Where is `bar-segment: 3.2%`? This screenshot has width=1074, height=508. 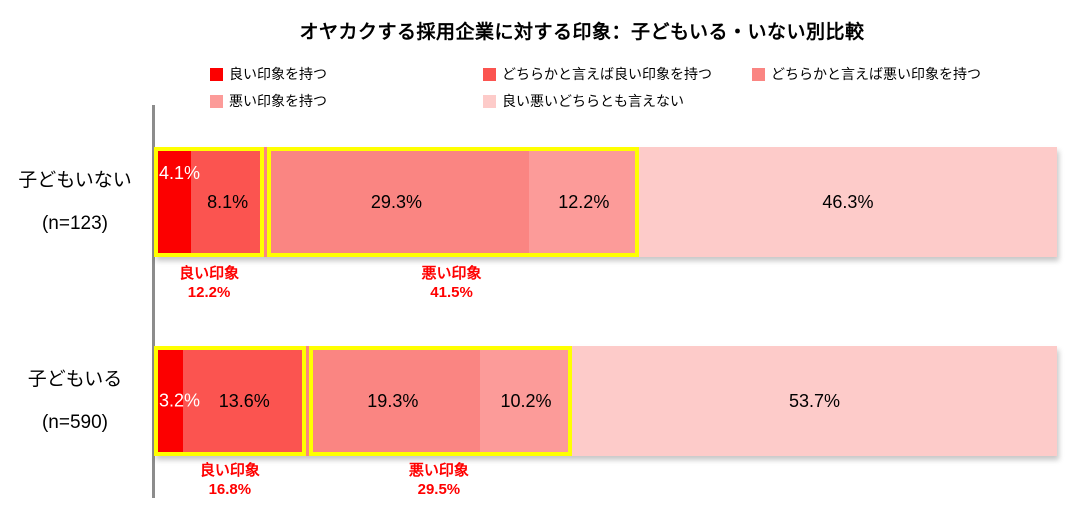 bar-segment: 3.2% is located at coordinates (177, 401).